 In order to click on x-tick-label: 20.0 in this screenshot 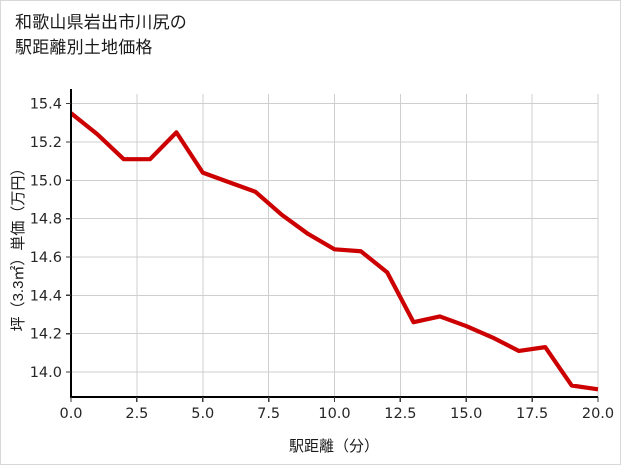, I will do `click(598, 414)`.